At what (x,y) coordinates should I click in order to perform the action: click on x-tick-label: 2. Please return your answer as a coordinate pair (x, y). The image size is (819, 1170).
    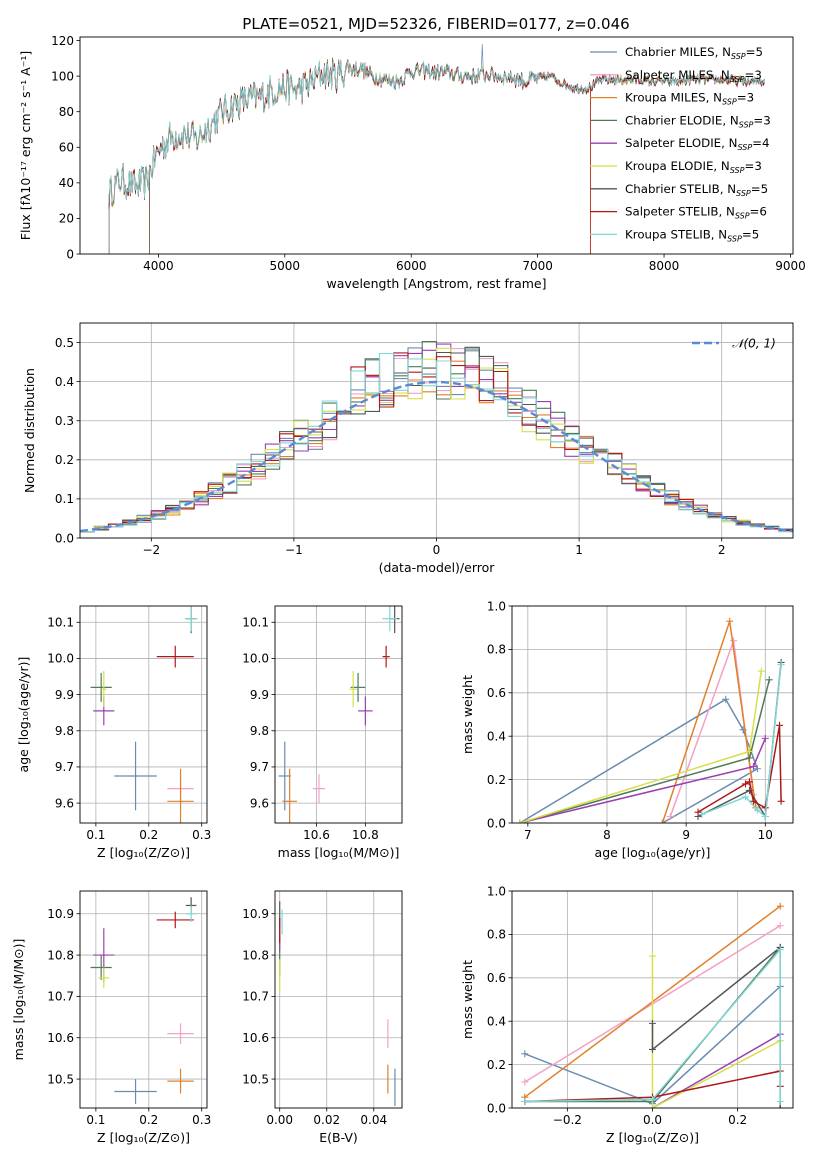
    Looking at the image, I should click on (722, 550).